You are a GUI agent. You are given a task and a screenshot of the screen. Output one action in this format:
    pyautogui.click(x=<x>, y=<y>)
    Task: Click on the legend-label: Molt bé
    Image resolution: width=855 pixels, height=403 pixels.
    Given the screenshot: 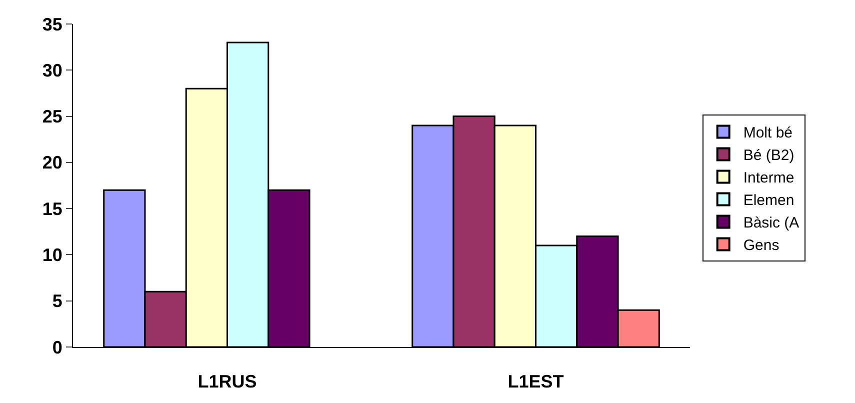 What is the action you would take?
    pyautogui.click(x=768, y=133)
    